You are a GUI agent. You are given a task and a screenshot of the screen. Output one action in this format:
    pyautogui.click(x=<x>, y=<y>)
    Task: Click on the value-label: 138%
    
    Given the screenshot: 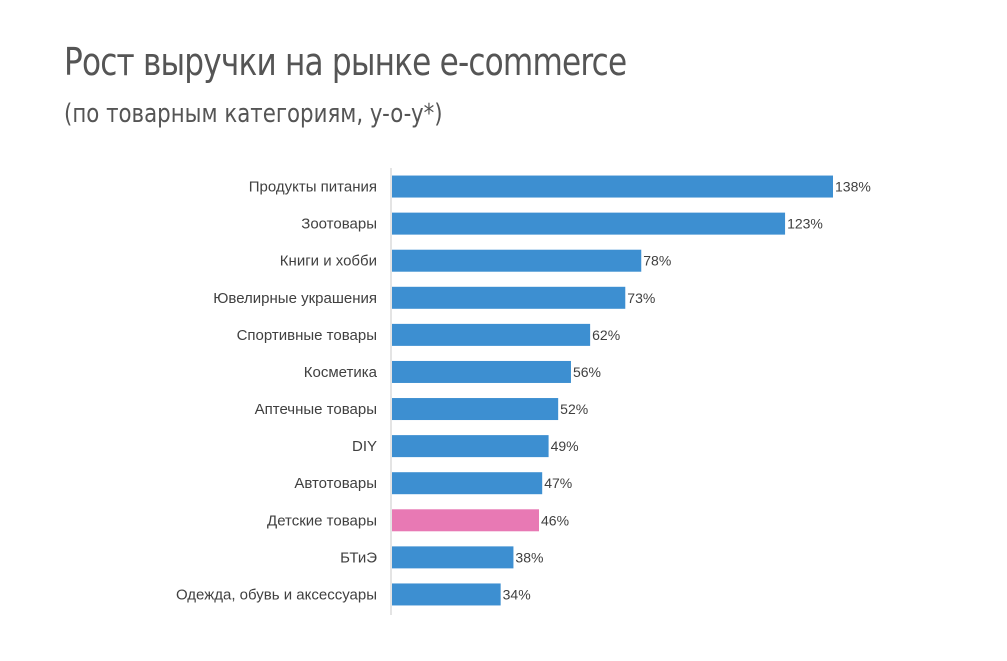 What is the action you would take?
    pyautogui.click(x=853, y=187)
    